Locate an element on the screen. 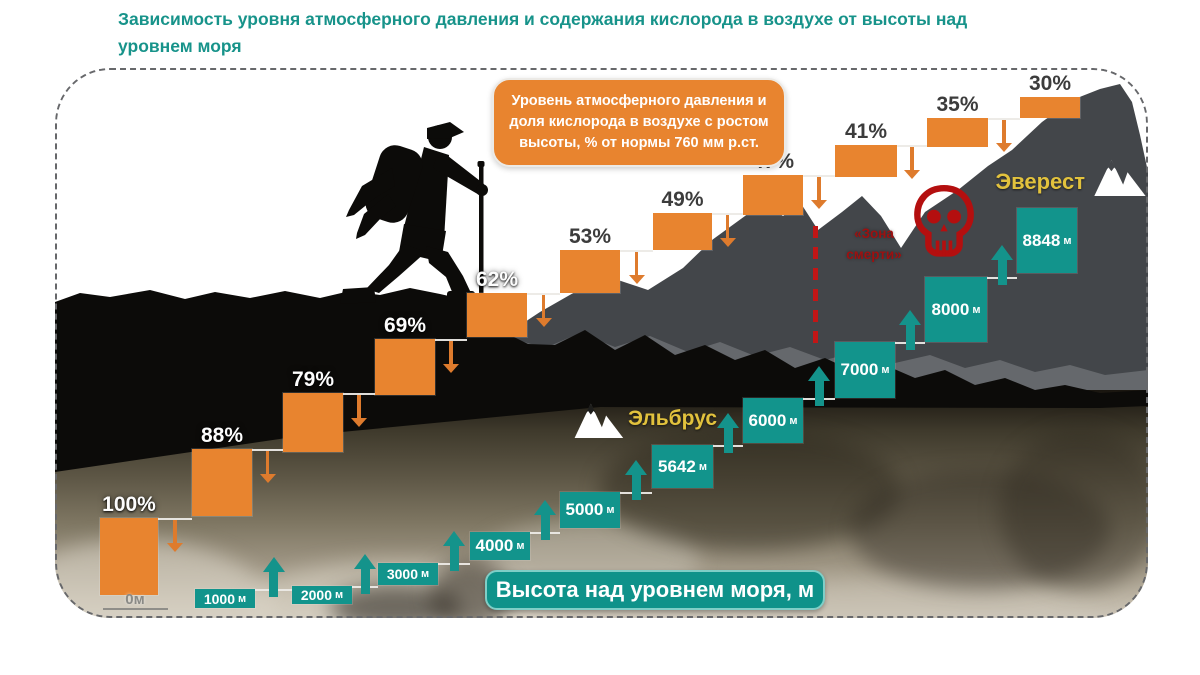 Image resolution: width=1200 pixels, height=675 pixels. altitude-step-box: 8848 м is located at coordinates (1047, 240).